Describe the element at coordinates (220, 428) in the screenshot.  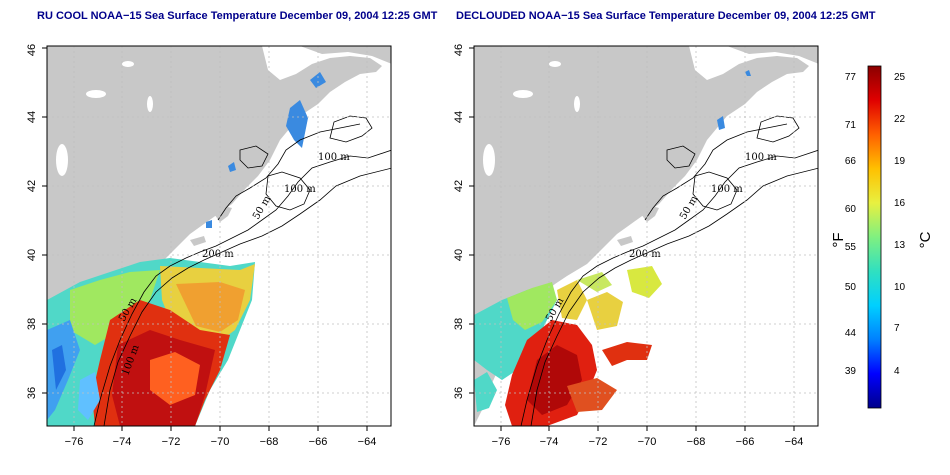
I see `lon-axis-left` at that location.